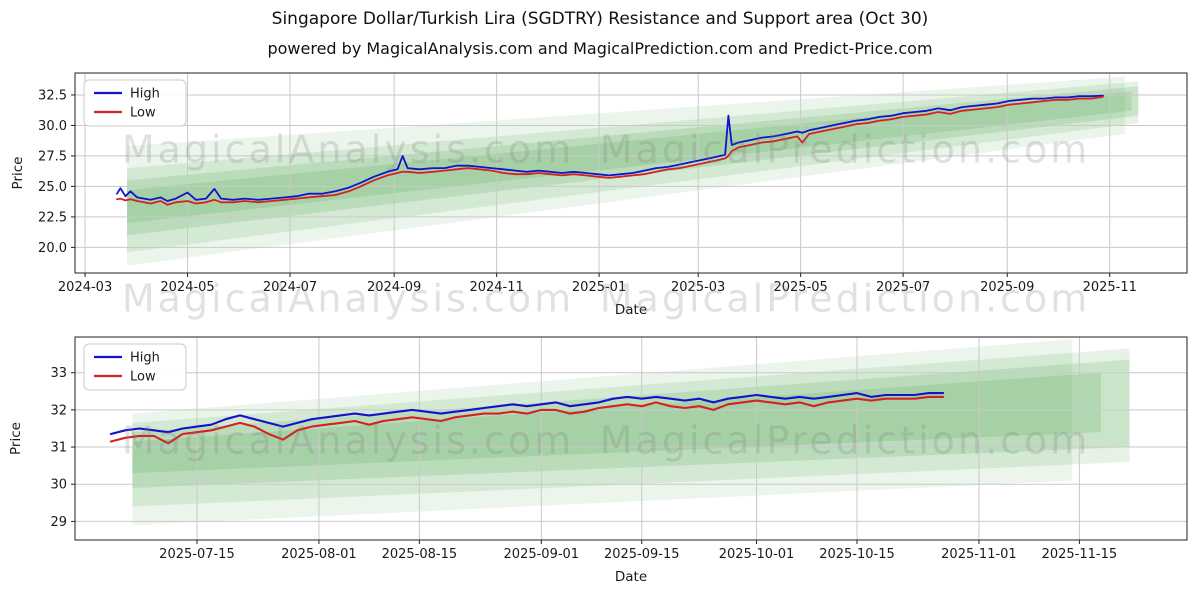 The image size is (1200, 600). Describe the element at coordinates (18, 173) in the screenshot. I see `top-chart-ylabel: Price` at that location.